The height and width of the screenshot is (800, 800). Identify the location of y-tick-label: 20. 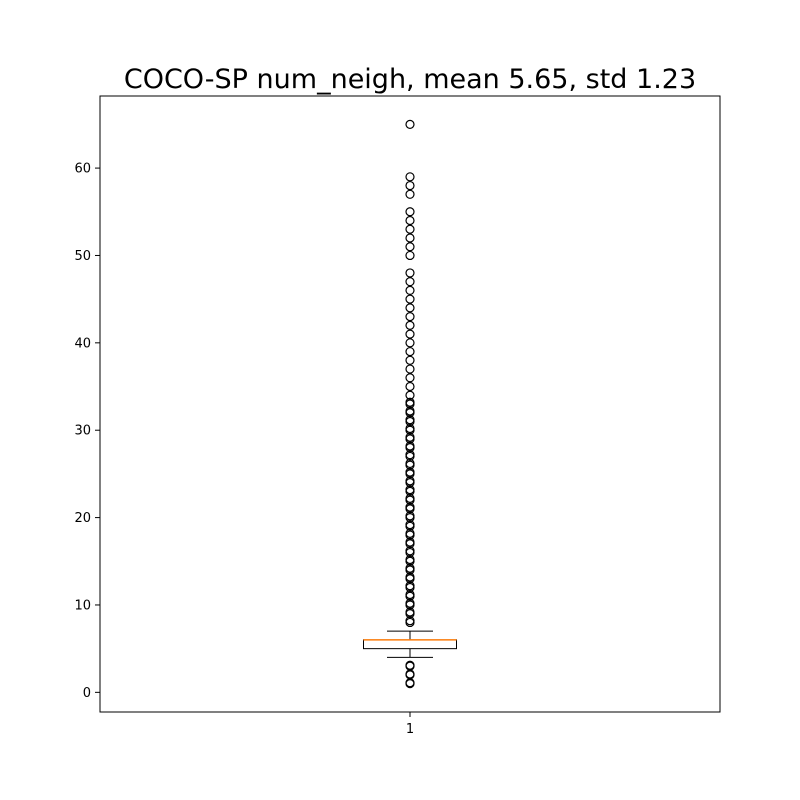
(82, 518).